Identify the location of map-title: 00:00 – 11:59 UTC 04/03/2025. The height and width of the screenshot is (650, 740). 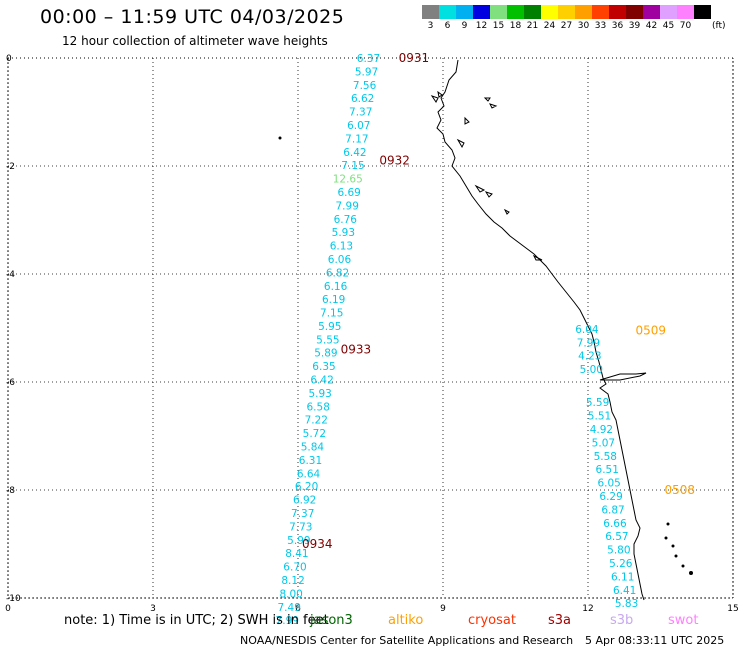
(192, 17).